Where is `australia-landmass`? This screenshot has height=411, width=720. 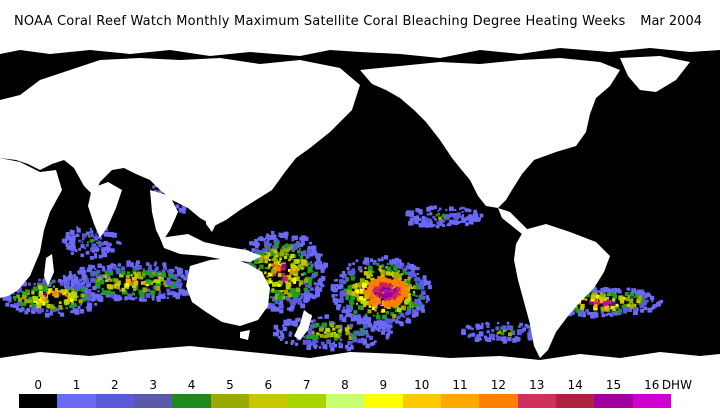 australia-landmass is located at coordinates (228, 292).